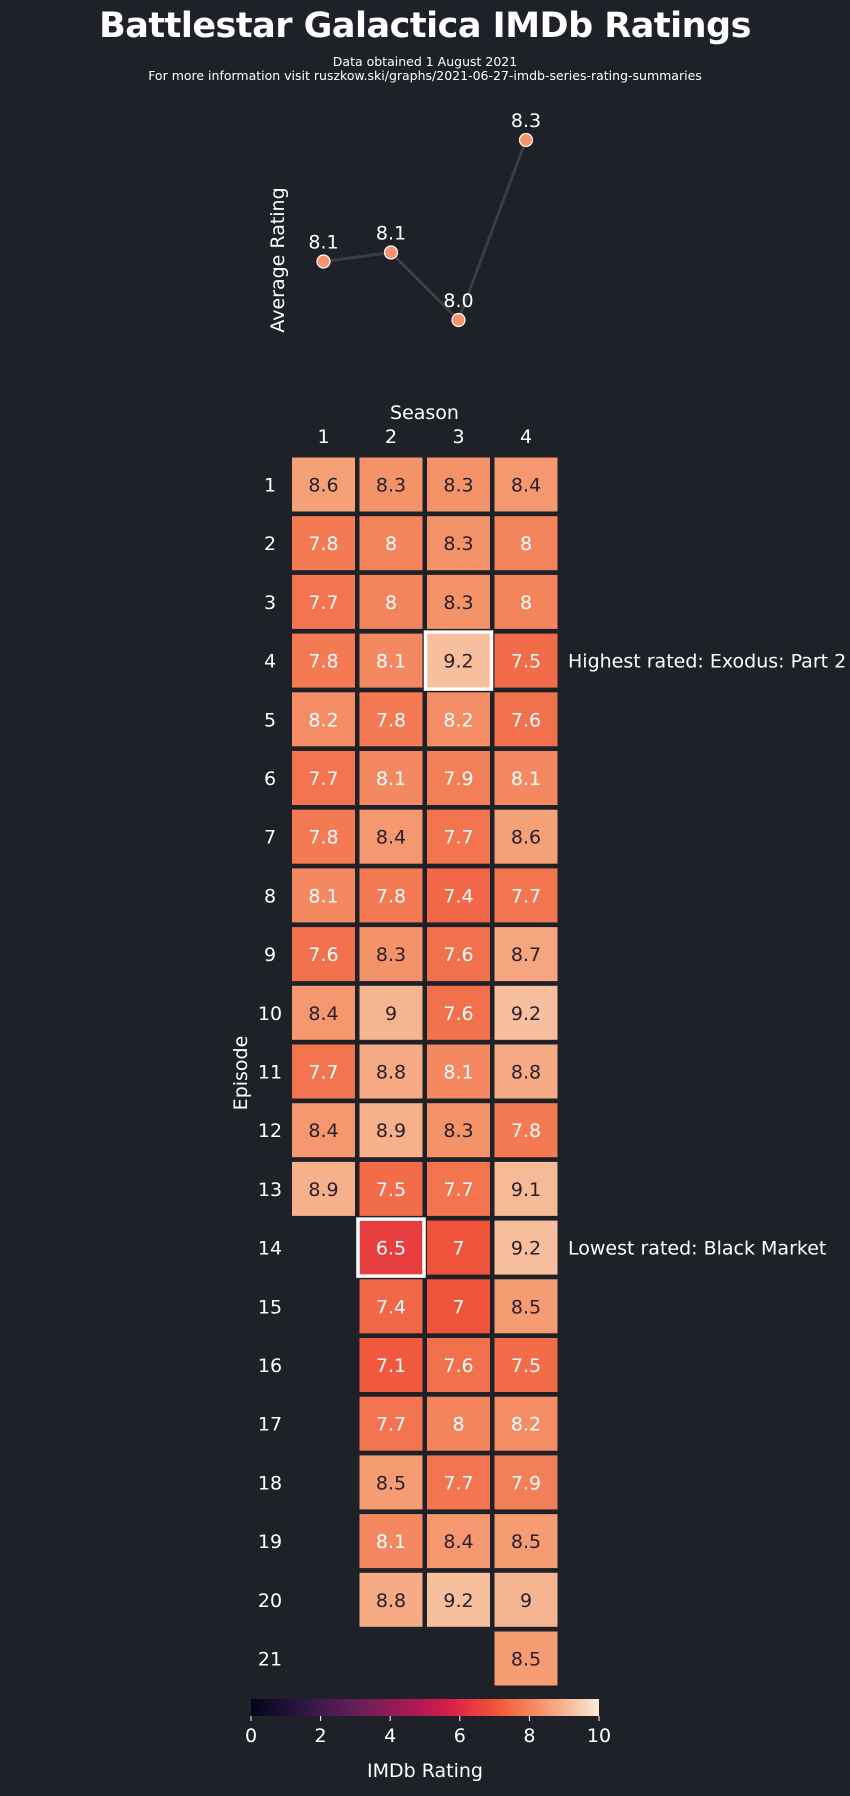 The height and width of the screenshot is (1796, 850). What do you see at coordinates (391, 1541) in the screenshot?
I see `cell-s2-e19` at bounding box center [391, 1541].